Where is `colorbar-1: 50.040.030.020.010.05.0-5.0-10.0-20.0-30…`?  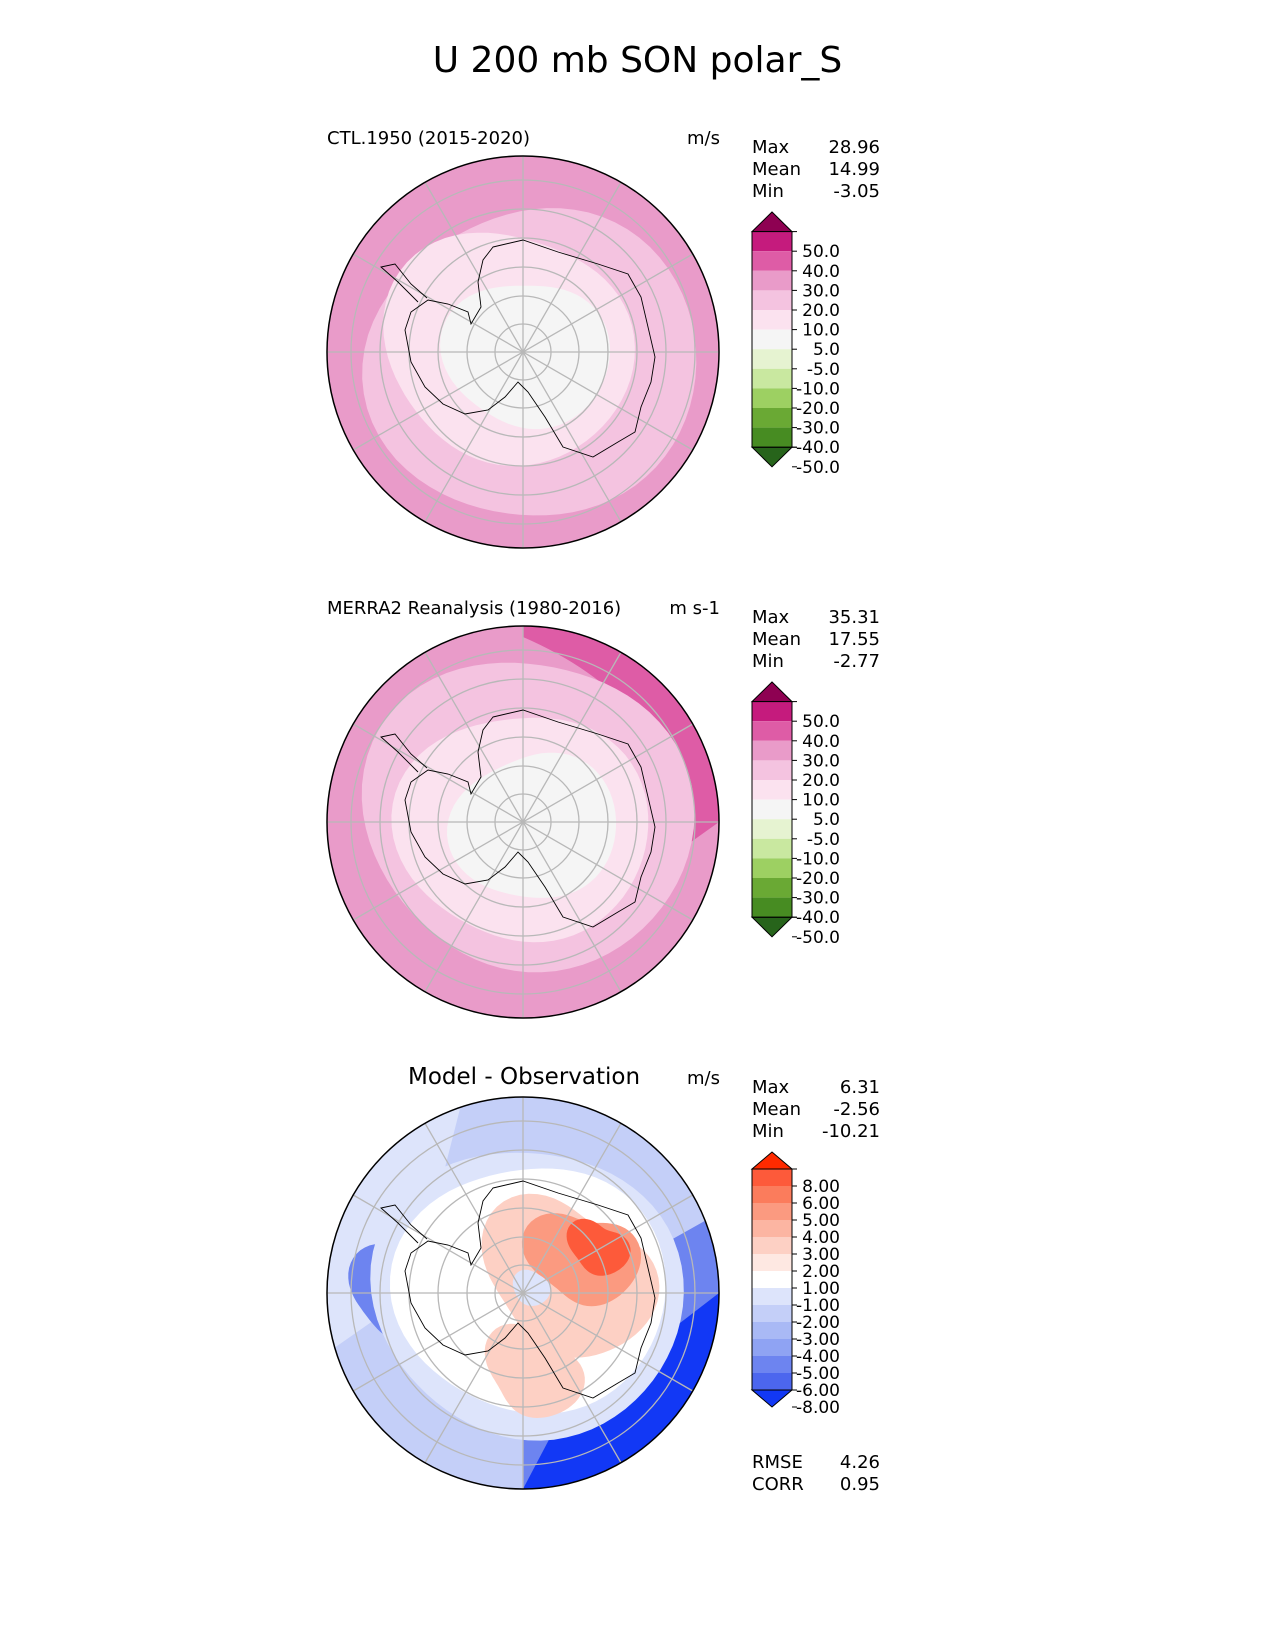
colorbar-1: 50.040.030.020.010.05.0-5.0-10.0-20.0-30… is located at coordinates (795, 344).